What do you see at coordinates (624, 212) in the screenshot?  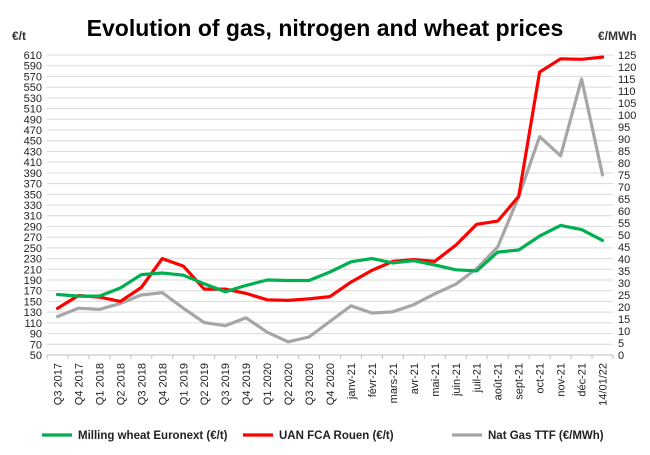 I see `right-tick-label: 60` at bounding box center [624, 212].